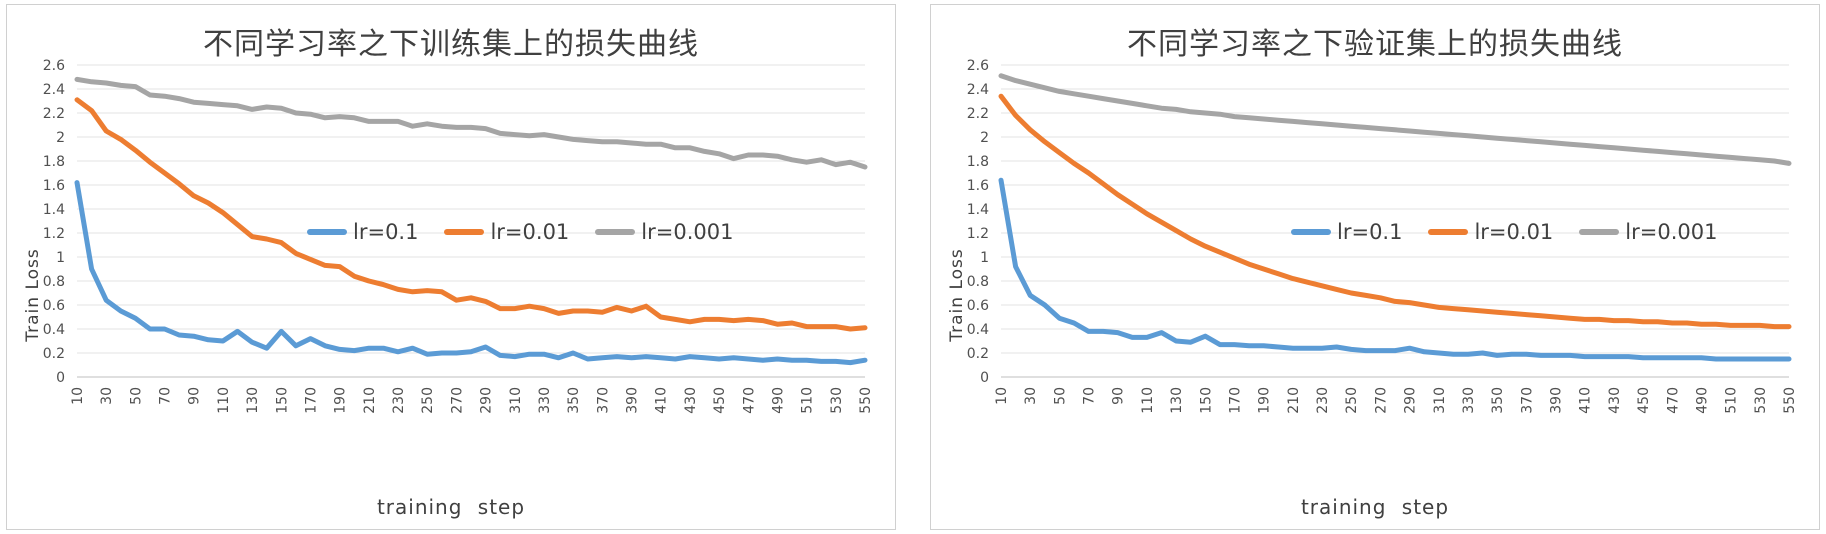 The image size is (1826, 534). Describe the element at coordinates (978, 162) in the screenshot. I see `y-tick-label: 1.8` at that location.